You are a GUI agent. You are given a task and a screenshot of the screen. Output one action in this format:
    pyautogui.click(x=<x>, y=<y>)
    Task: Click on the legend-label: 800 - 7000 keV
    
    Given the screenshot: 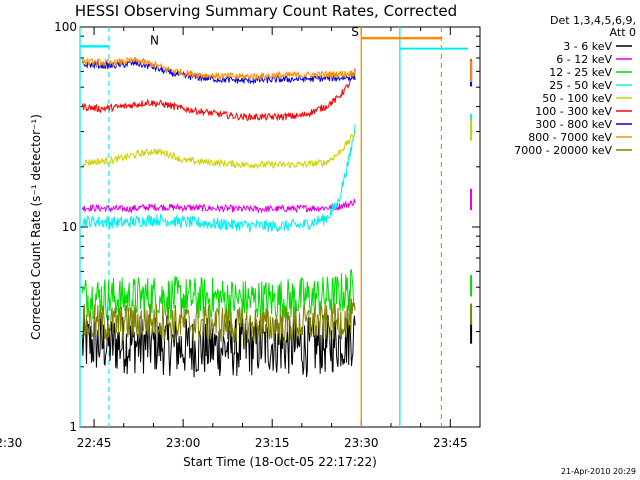 What is the action you would take?
    pyautogui.click(x=570, y=137)
    